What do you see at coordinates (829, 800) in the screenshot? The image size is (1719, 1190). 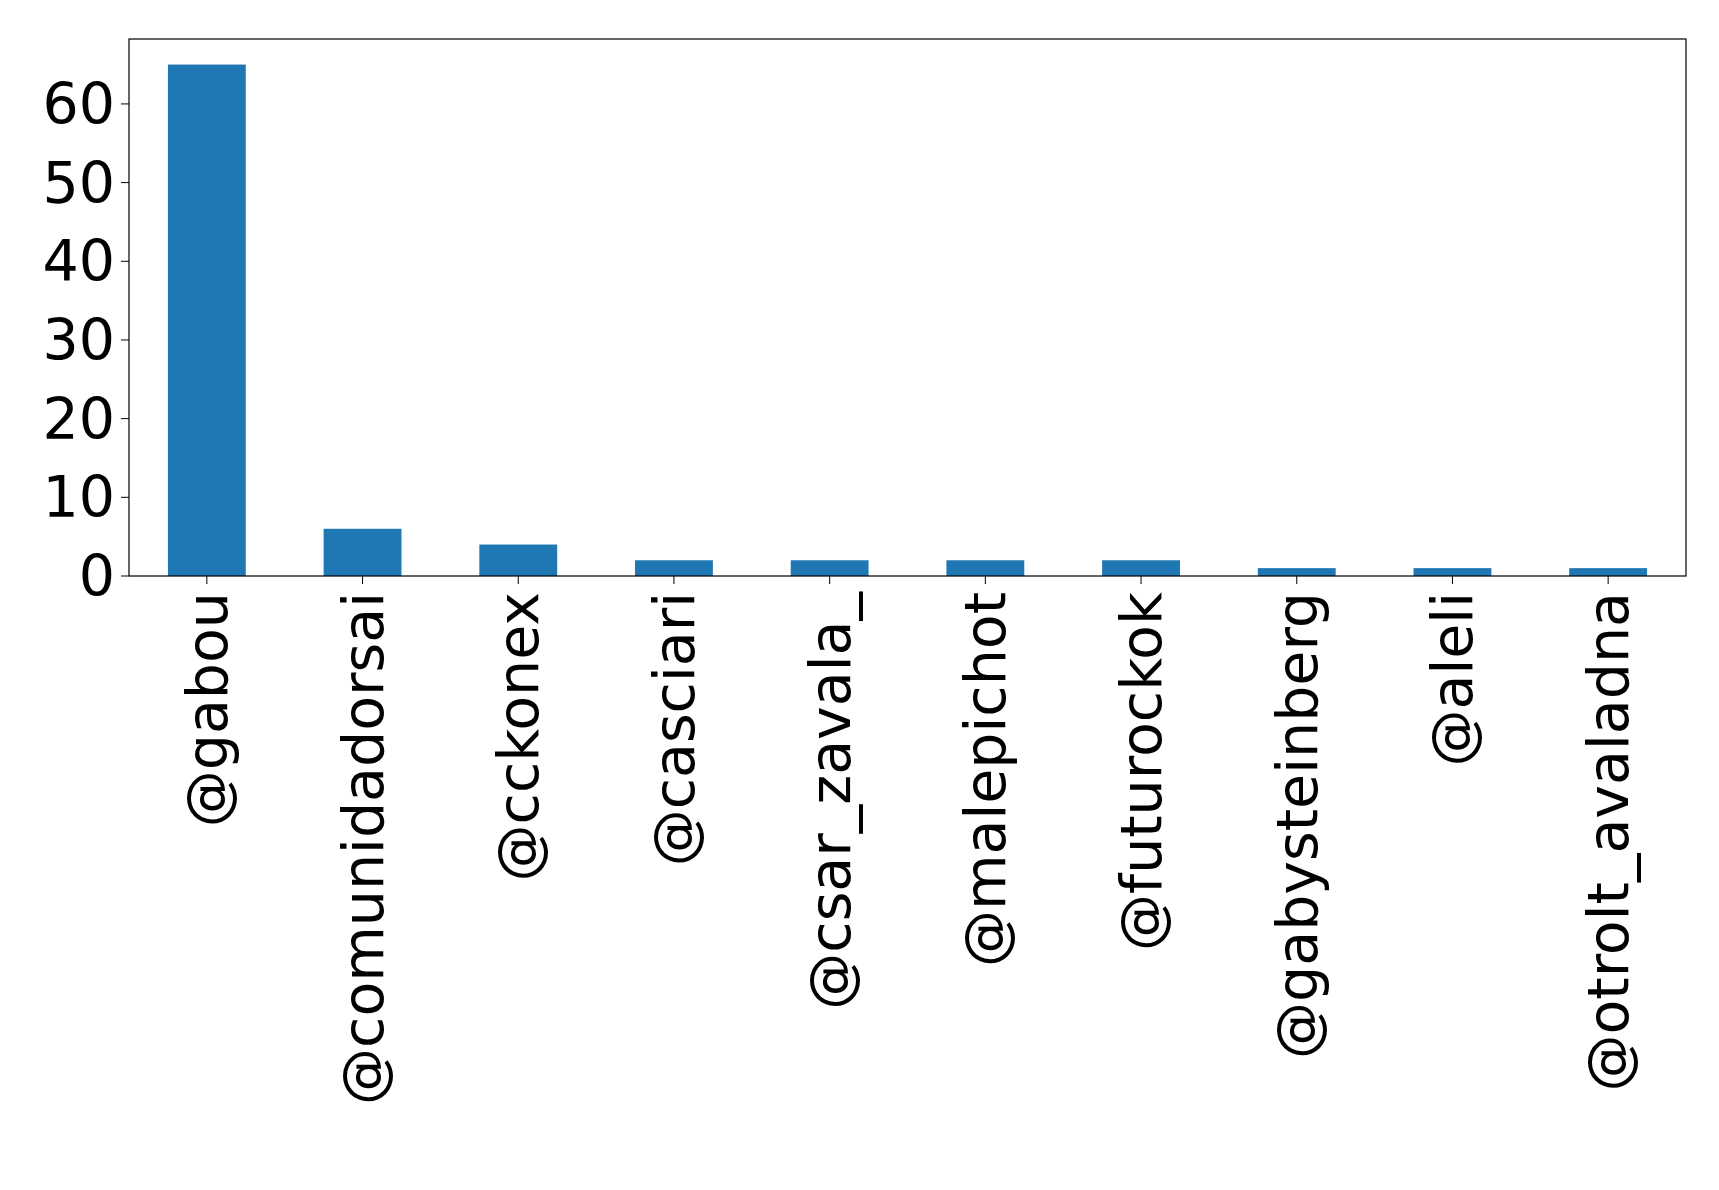 I see `x-tick-label: @csar_zavala_` at bounding box center [829, 800].